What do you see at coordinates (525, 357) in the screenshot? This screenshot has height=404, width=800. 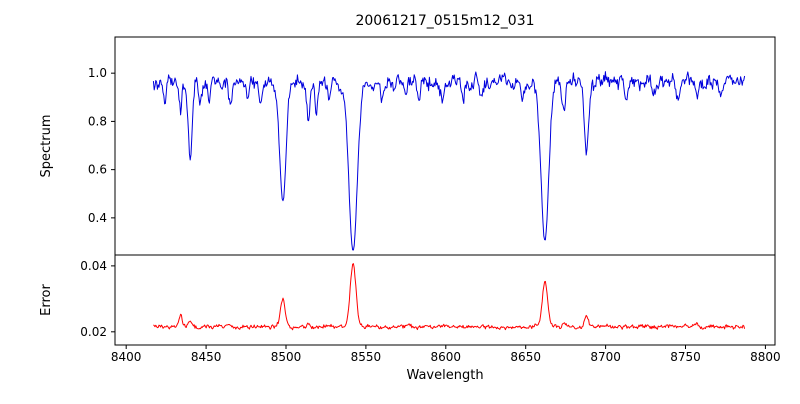 I see `x-tick-label: 8650` at bounding box center [525, 357].